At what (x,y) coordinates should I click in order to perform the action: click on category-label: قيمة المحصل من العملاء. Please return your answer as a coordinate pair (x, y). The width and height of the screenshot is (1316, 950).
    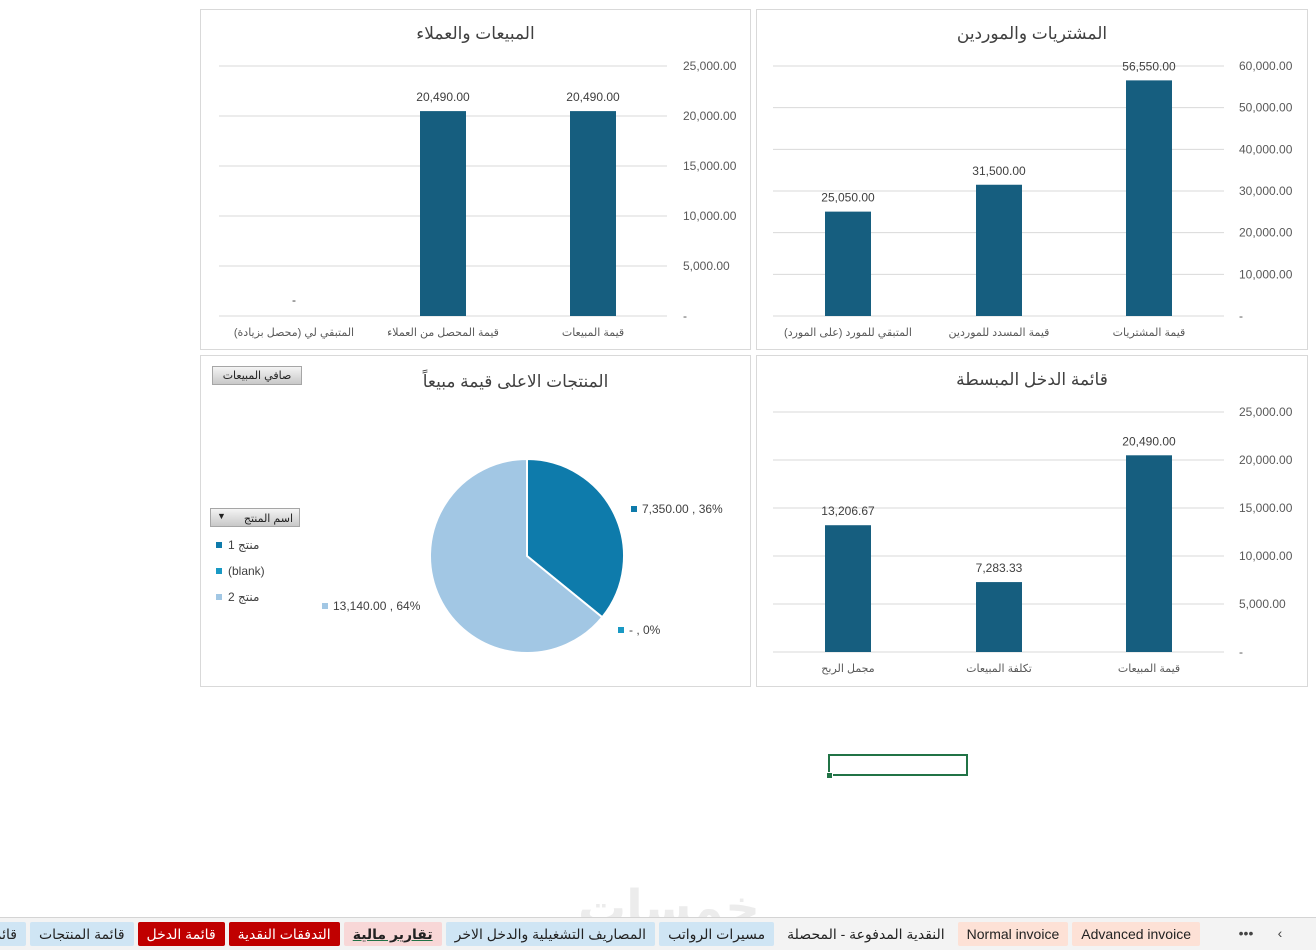
    Looking at the image, I should click on (443, 333).